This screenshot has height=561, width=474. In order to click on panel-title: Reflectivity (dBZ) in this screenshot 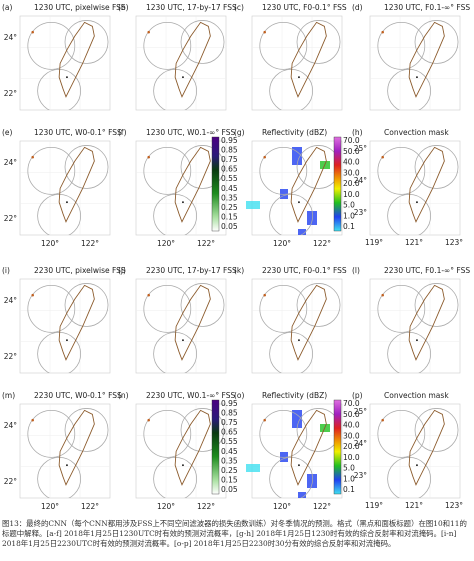, I will do `click(294, 395)`.